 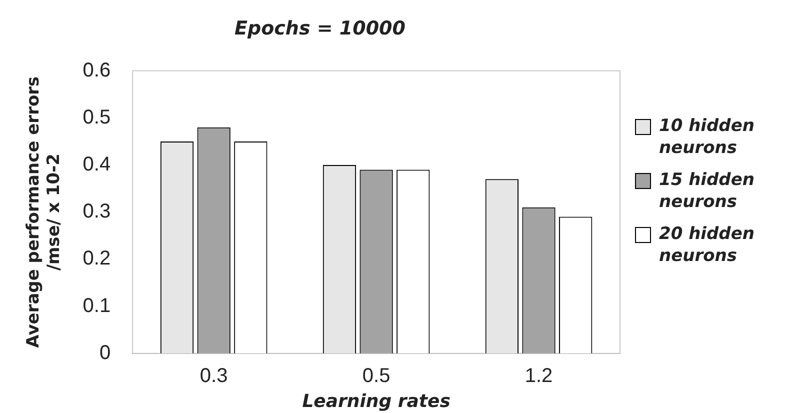 I want to click on y-tick-label: 0.6, so click(x=96, y=70).